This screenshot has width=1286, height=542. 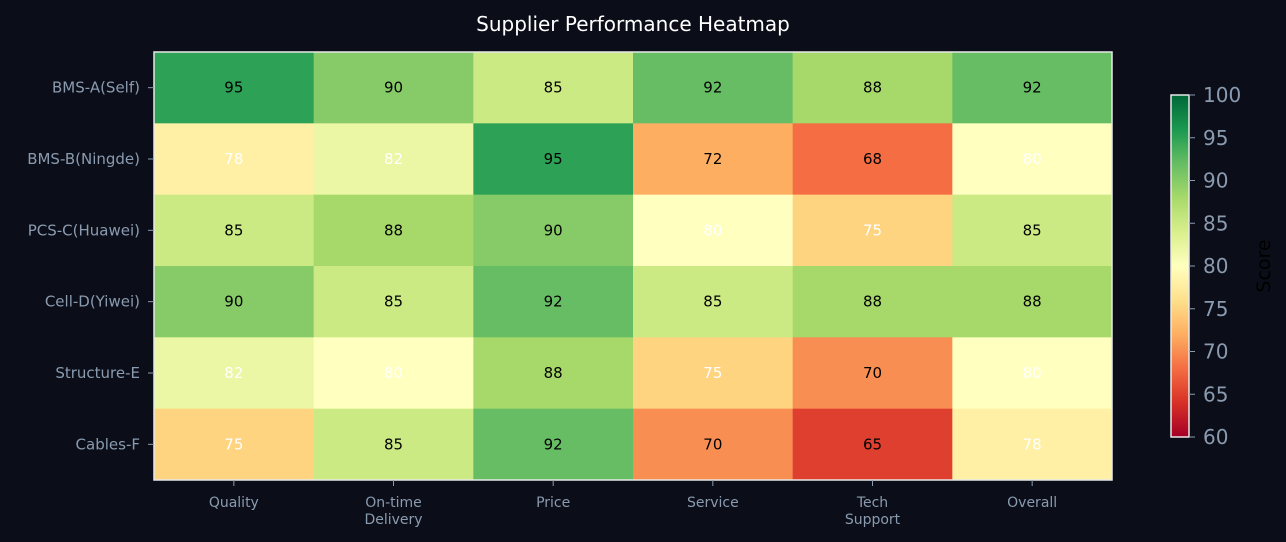 I want to click on cell-value: 65, so click(x=872, y=444).